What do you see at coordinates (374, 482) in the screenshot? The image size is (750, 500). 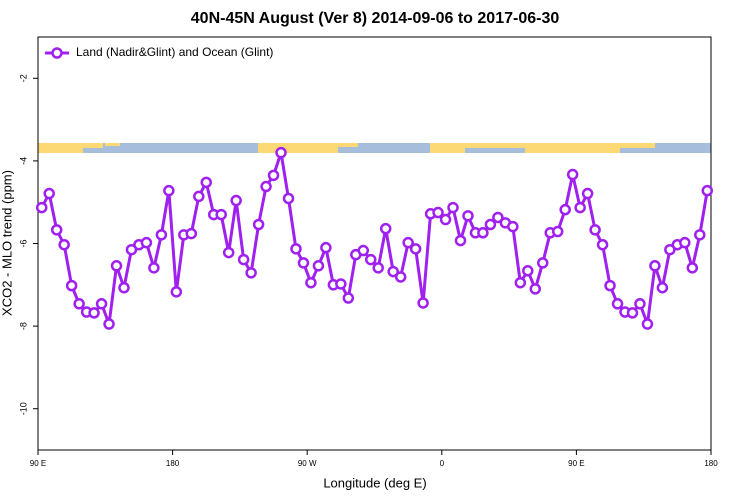 I see `x-axis-label: Longitude (deg E)` at bounding box center [374, 482].